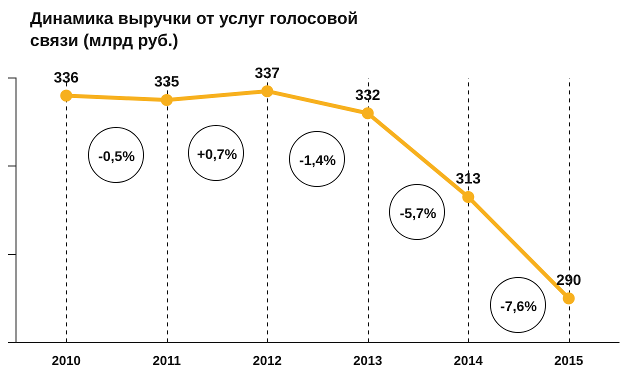  What do you see at coordinates (194, 30) in the screenshot?
I see `chart-title: Динамика выручки от услуг голосовой связи (млрд руб.)` at bounding box center [194, 30].